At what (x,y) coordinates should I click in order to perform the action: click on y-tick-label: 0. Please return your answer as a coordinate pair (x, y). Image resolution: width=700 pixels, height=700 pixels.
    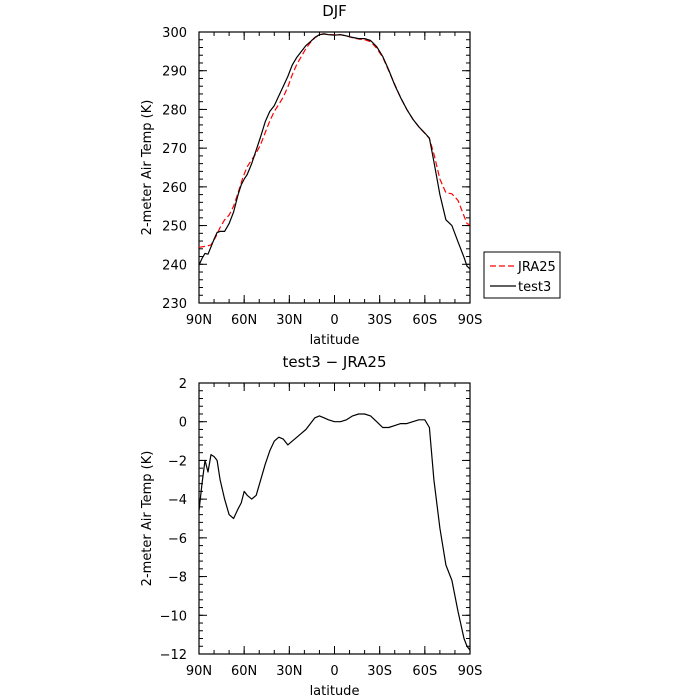
    Looking at the image, I should click on (183, 423).